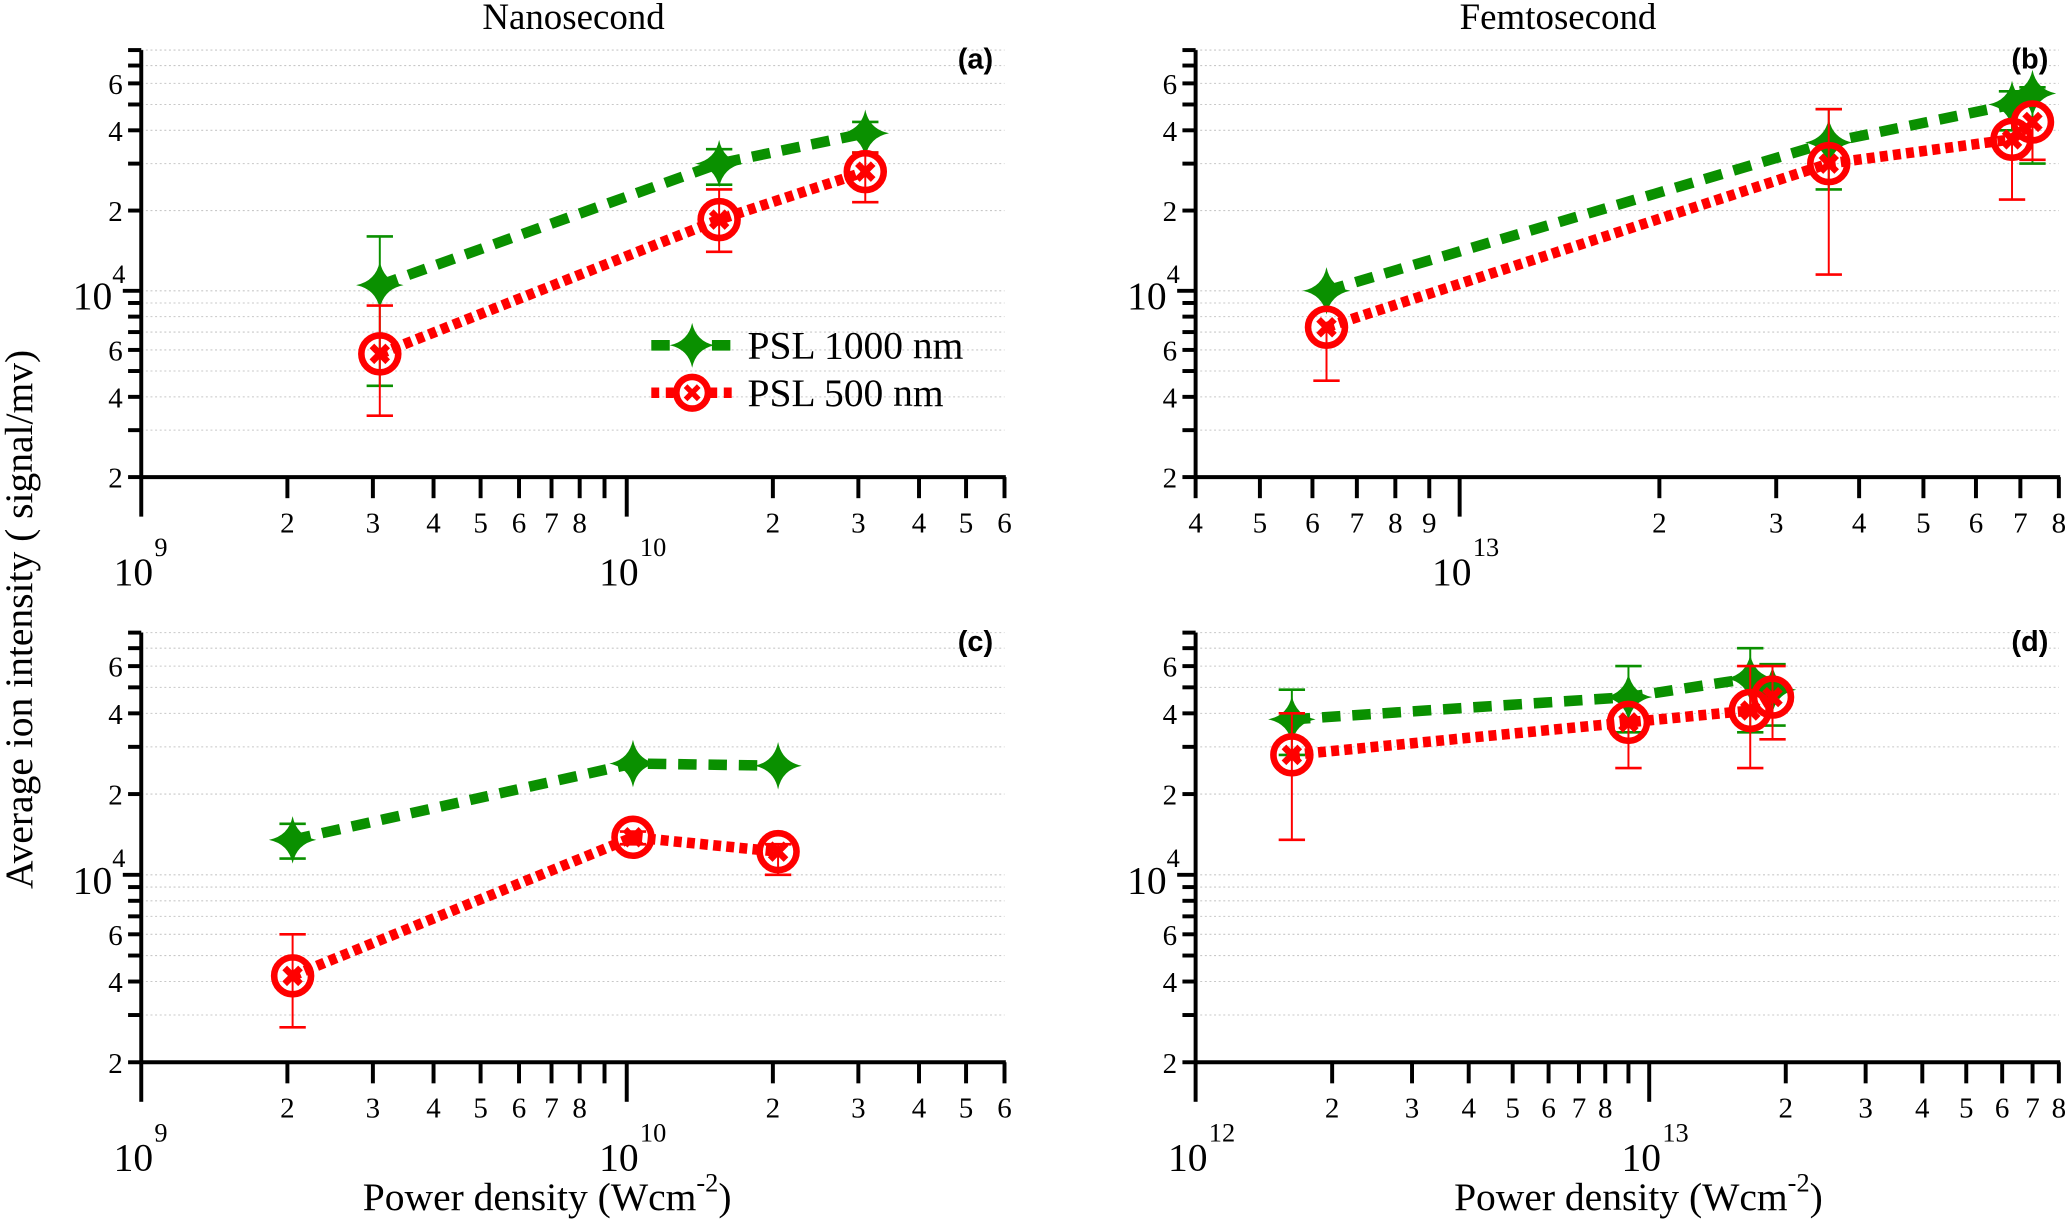 The width and height of the screenshot is (2067, 1227). I want to click on x-axis-label-sup: -2, so click(707, 1182).